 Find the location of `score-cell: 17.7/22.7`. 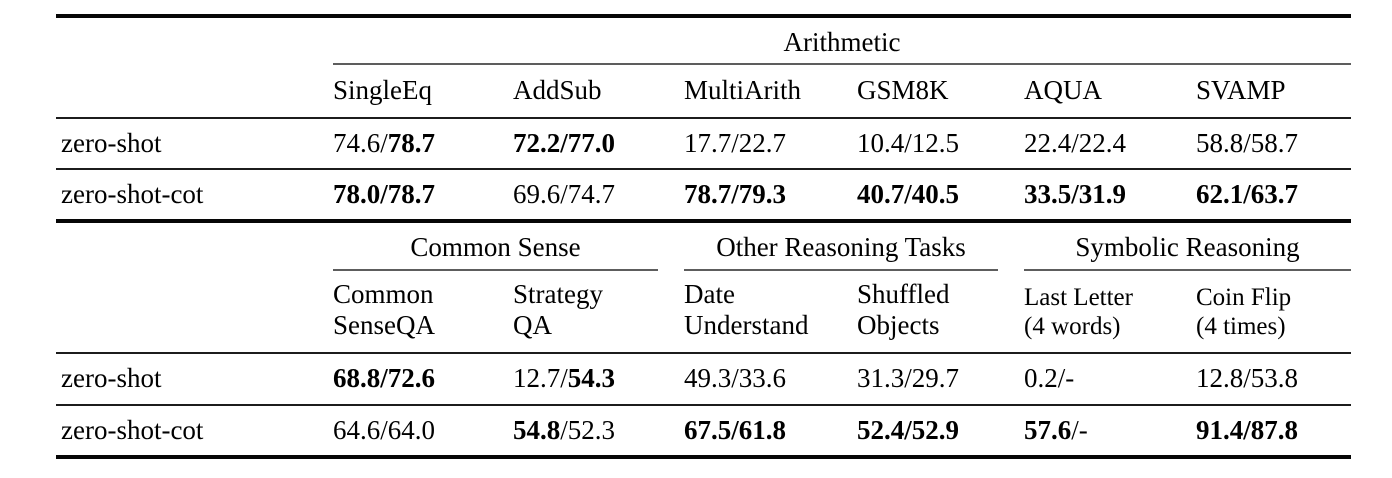

score-cell: 17.7/22.7 is located at coordinates (770, 143).